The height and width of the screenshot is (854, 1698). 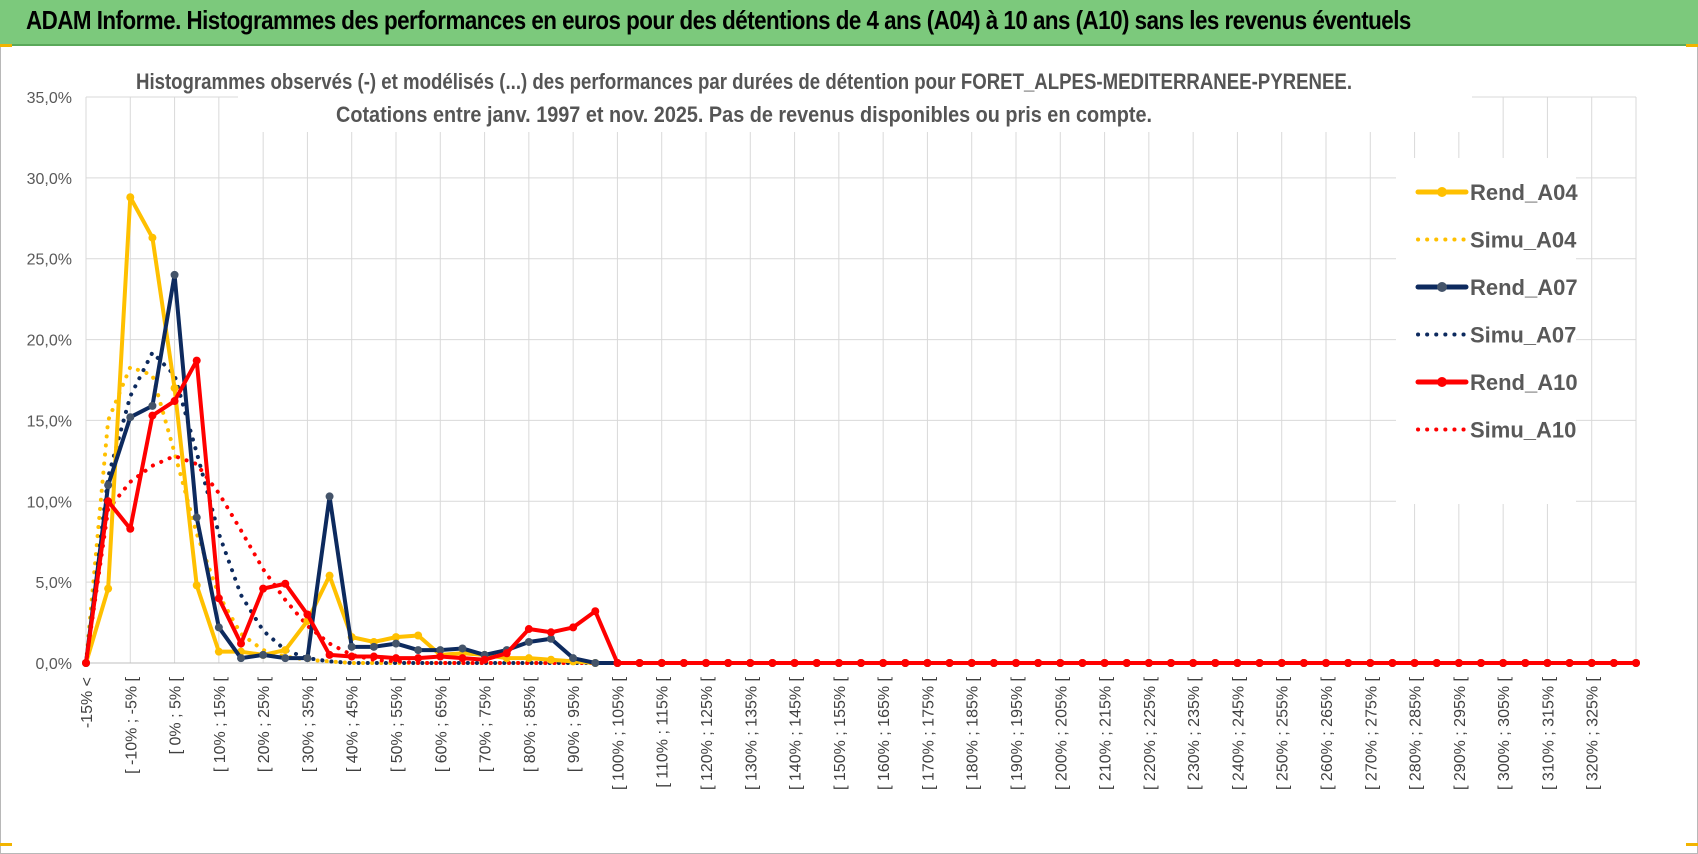 I want to click on x-tick-label: [ 150% ; 155% [, so click(x=840, y=733).